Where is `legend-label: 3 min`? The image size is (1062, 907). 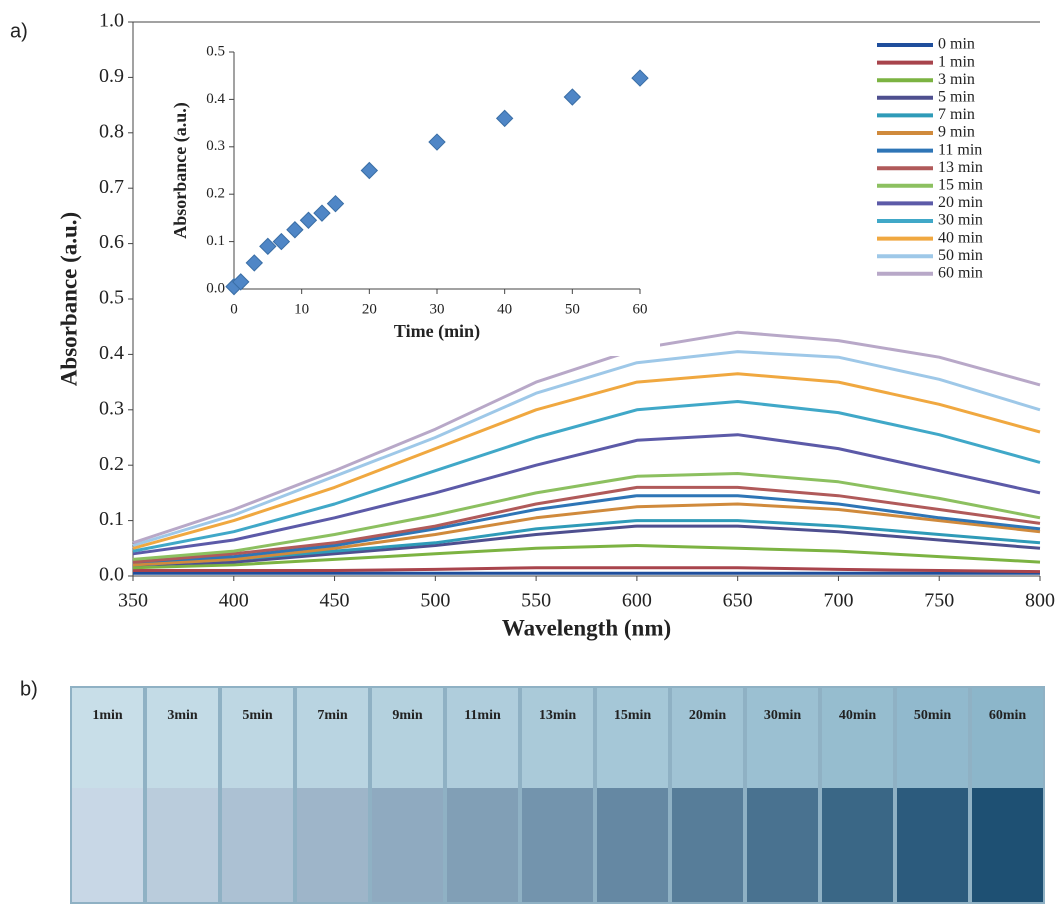 legend-label: 3 min is located at coordinates (956, 79).